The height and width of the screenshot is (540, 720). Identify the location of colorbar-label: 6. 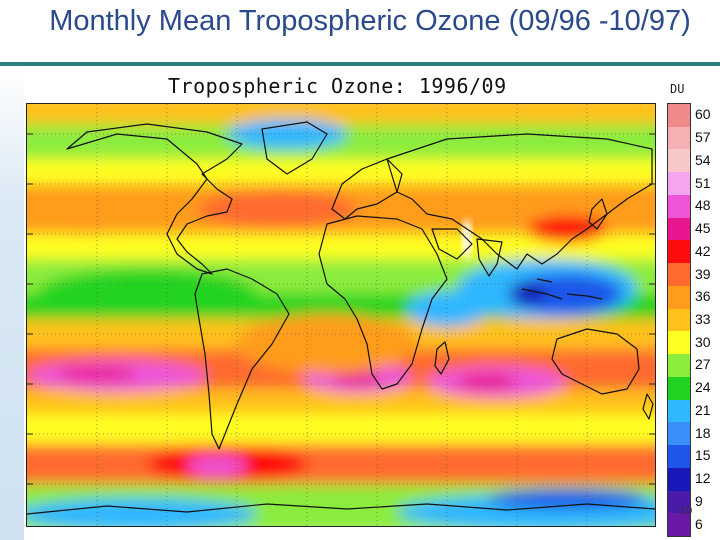
(699, 523).